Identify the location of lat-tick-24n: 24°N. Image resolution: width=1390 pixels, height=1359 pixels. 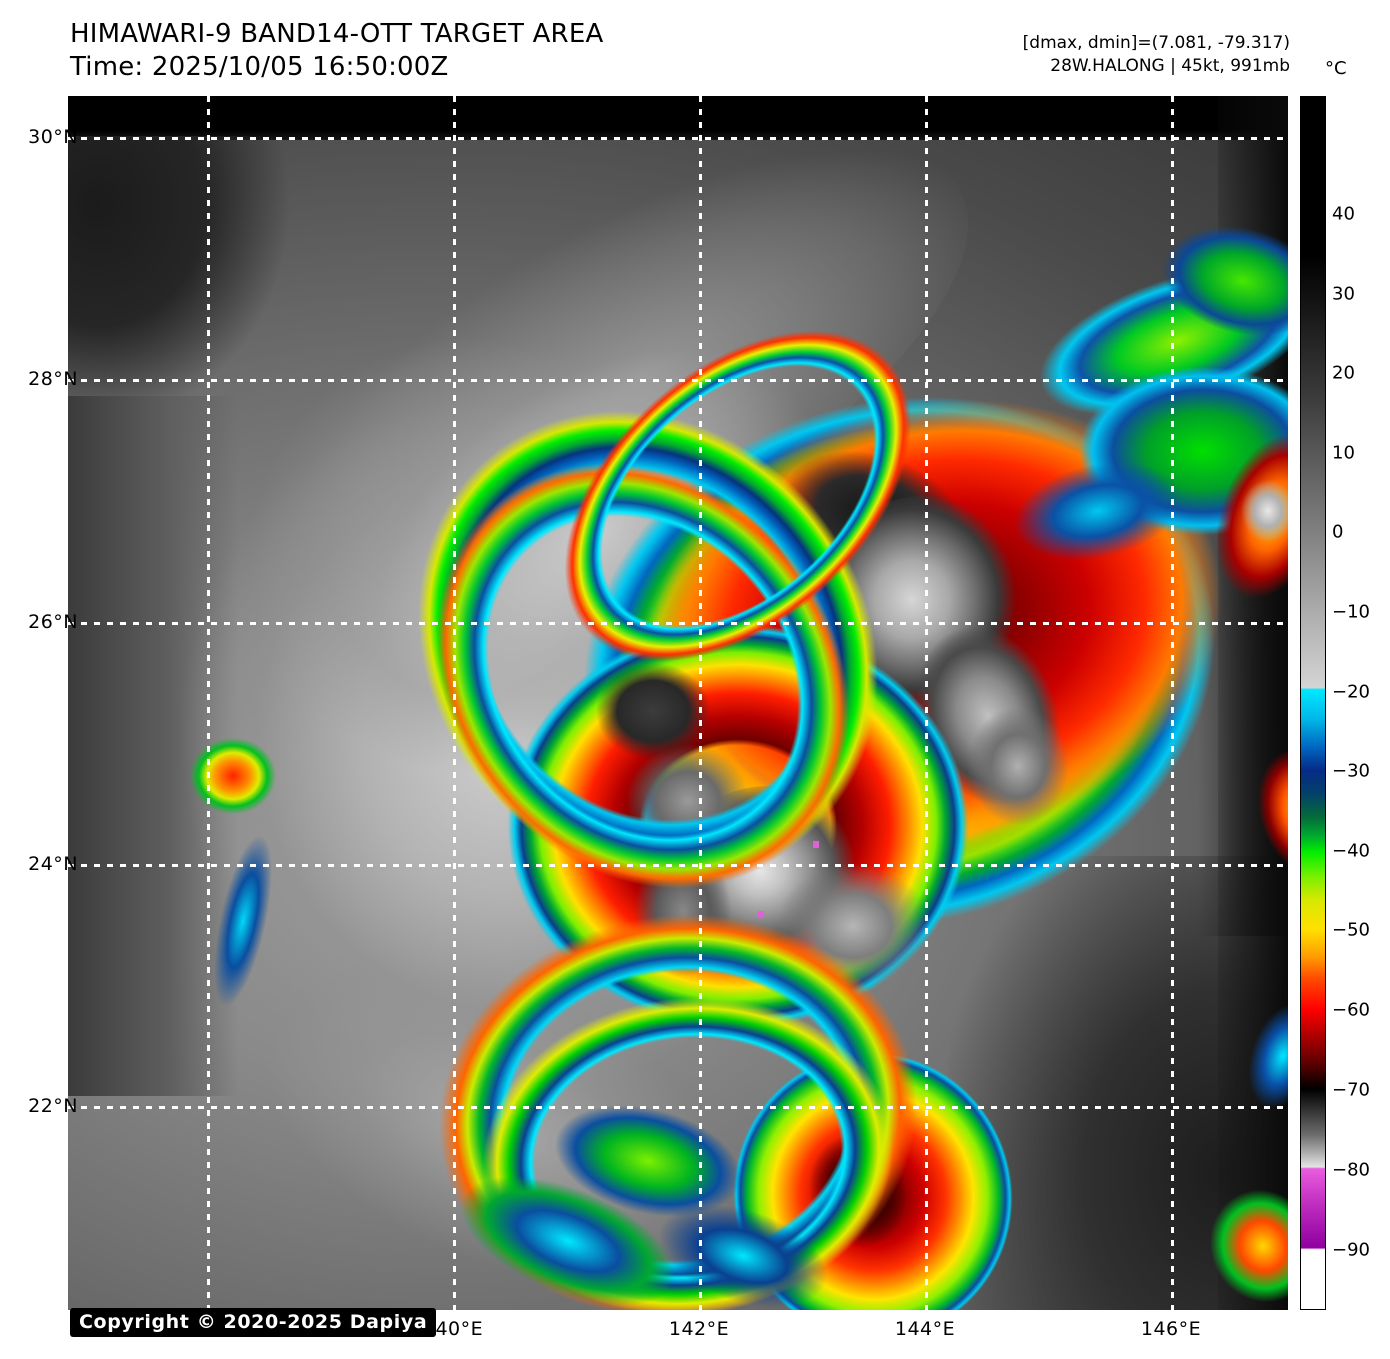
(53, 864).